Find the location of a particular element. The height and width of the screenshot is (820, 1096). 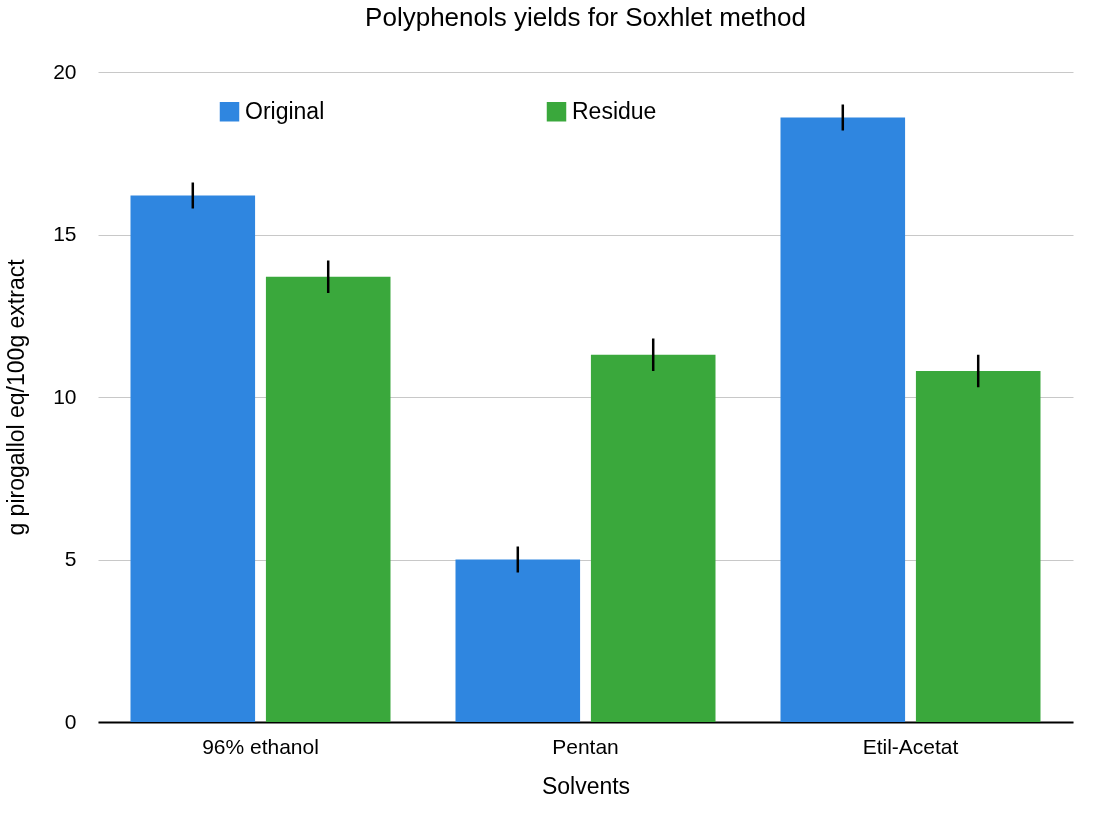

chart-title: Polyphenols yields for Soxhlet method is located at coordinates (585, 17).